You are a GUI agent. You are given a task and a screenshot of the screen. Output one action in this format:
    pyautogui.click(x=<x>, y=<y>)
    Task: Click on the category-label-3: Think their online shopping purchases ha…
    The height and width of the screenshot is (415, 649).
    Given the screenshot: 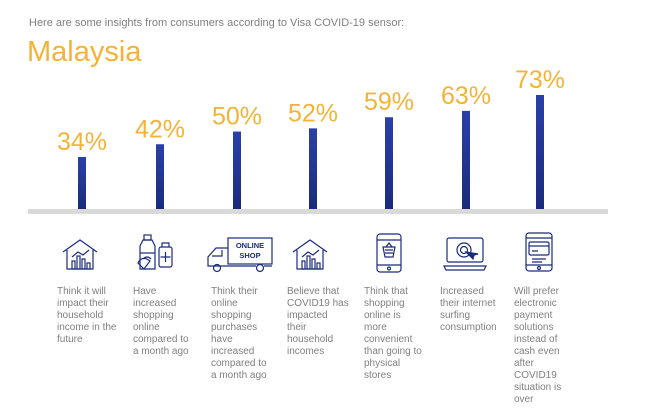 What is the action you would take?
    pyautogui.click(x=239, y=333)
    